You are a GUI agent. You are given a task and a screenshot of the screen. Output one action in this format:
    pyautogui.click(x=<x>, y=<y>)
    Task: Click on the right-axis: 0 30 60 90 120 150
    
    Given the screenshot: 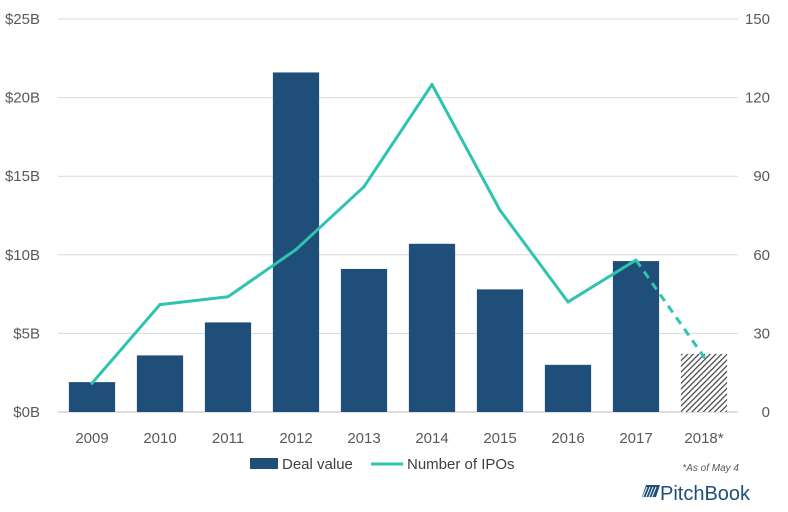 What is the action you would take?
    pyautogui.click(x=757, y=216)
    